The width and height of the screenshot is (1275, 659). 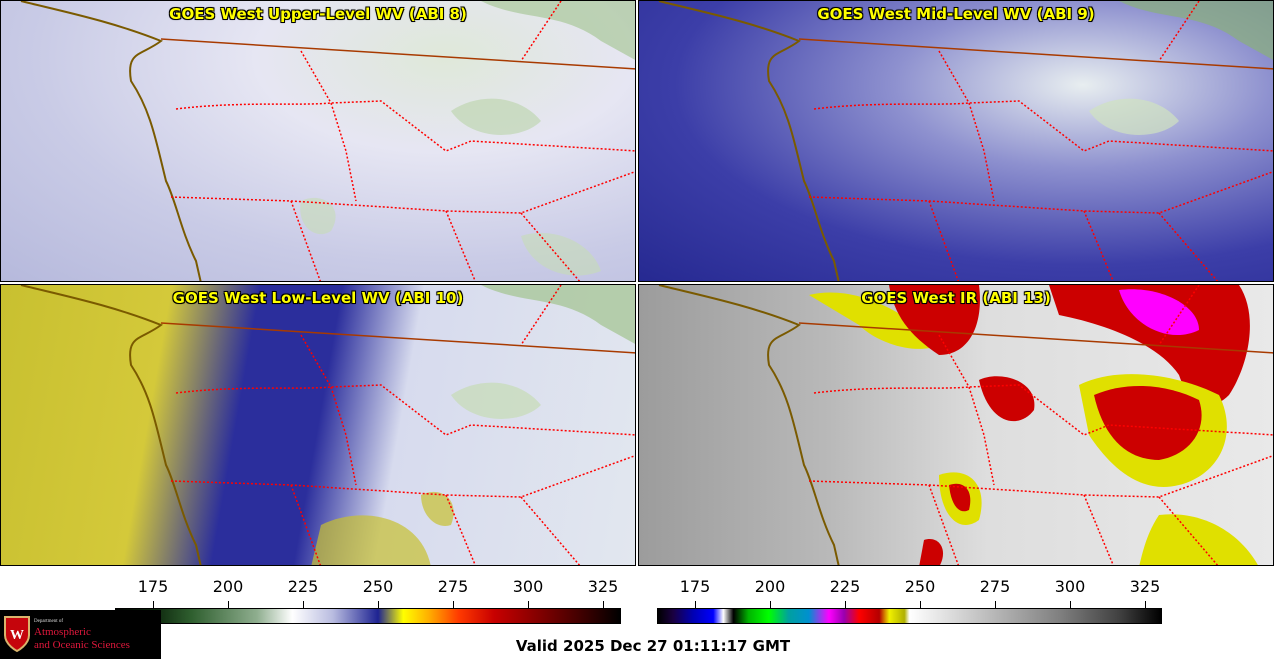 What do you see at coordinates (49, 621) in the screenshot?
I see `logo-dept-text: Department of` at bounding box center [49, 621].